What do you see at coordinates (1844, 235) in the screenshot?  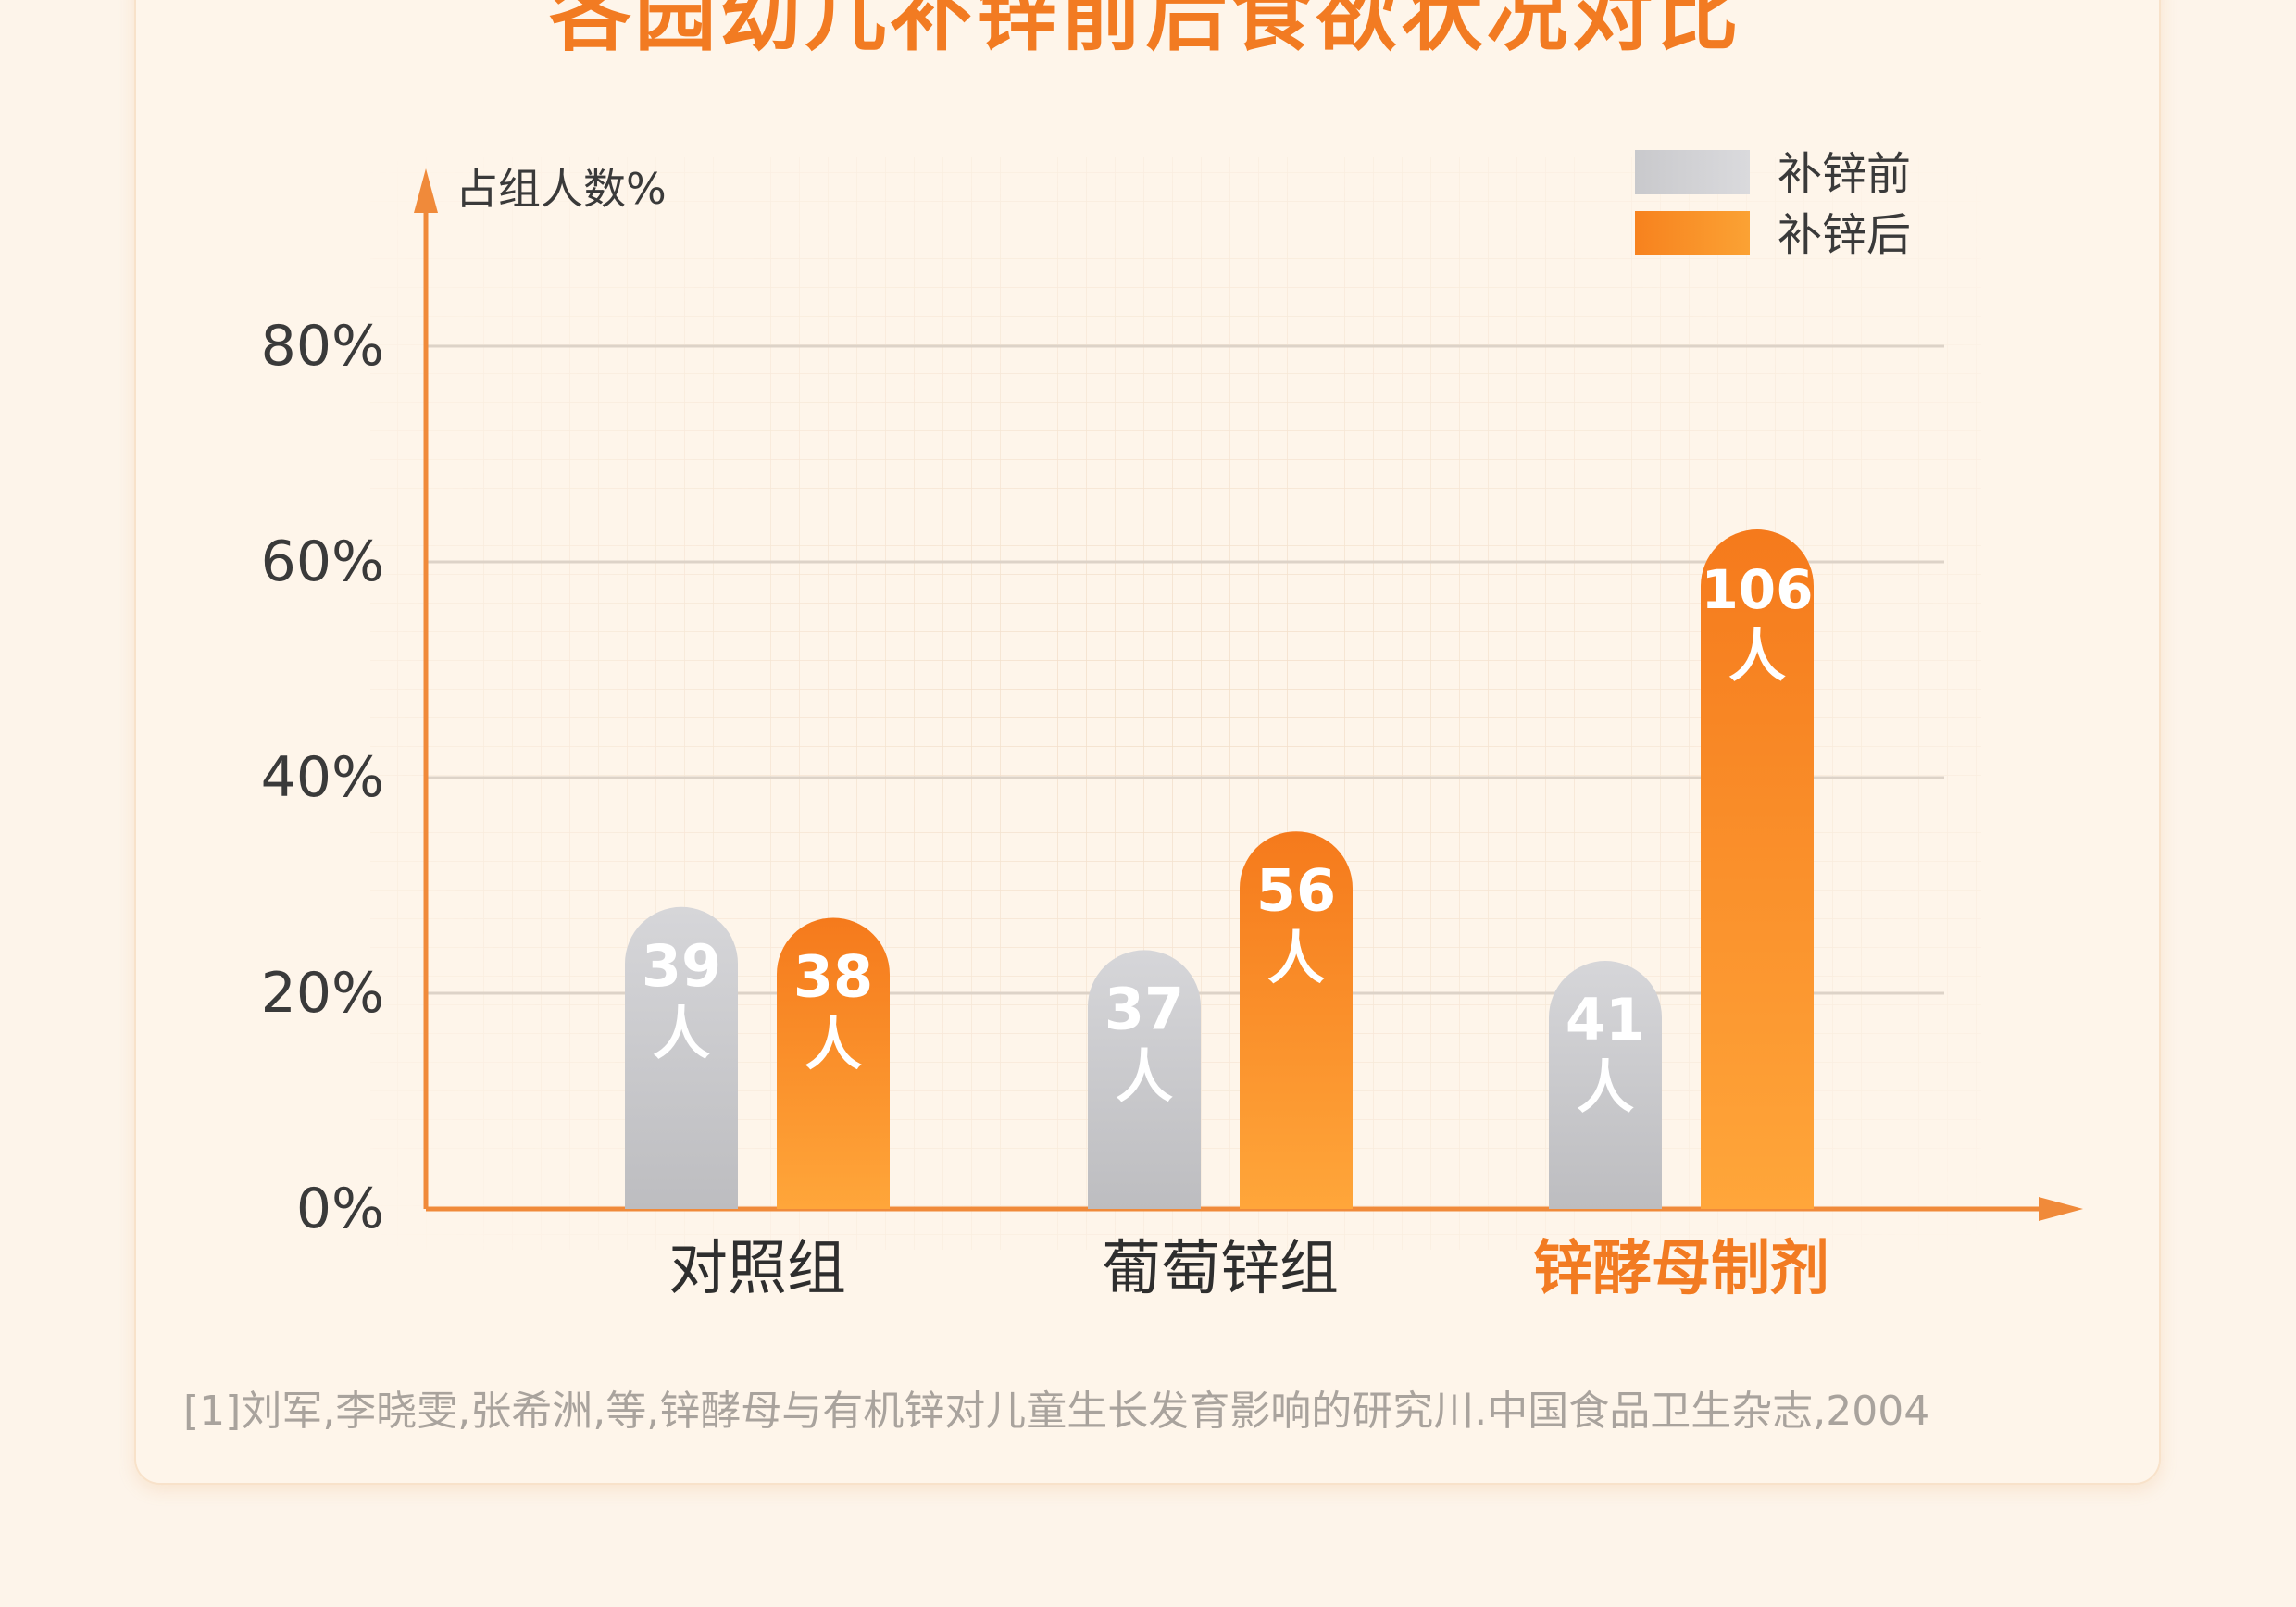 I see `legend-label: 补锌后` at bounding box center [1844, 235].